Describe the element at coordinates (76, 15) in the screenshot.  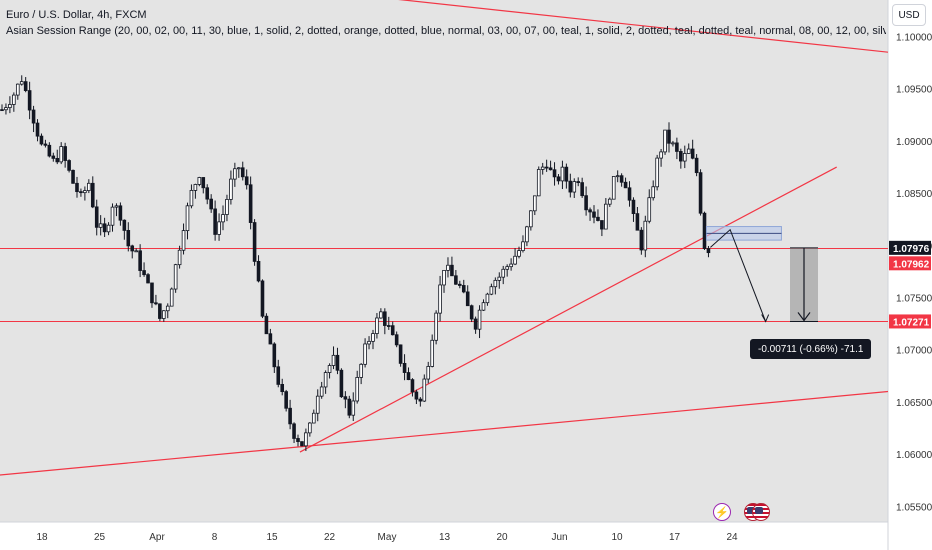
I see `chart-title: Euro / U.S. Dollar, 4h, FXCM` at that location.